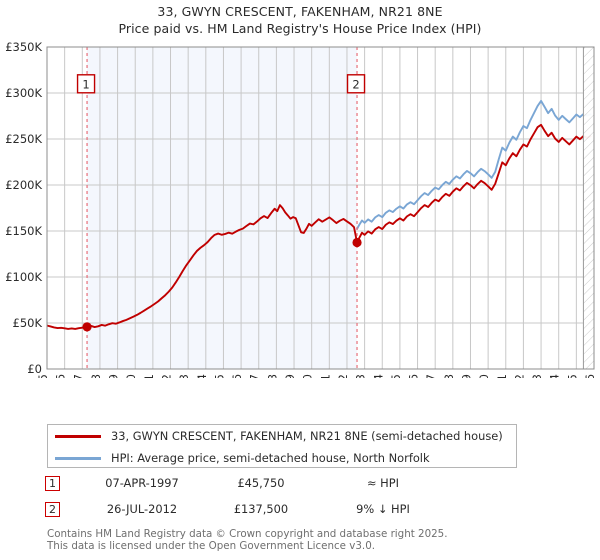 The width and height of the screenshot is (600, 560). I want to click on legend-swatch-hpi, so click(78, 458).